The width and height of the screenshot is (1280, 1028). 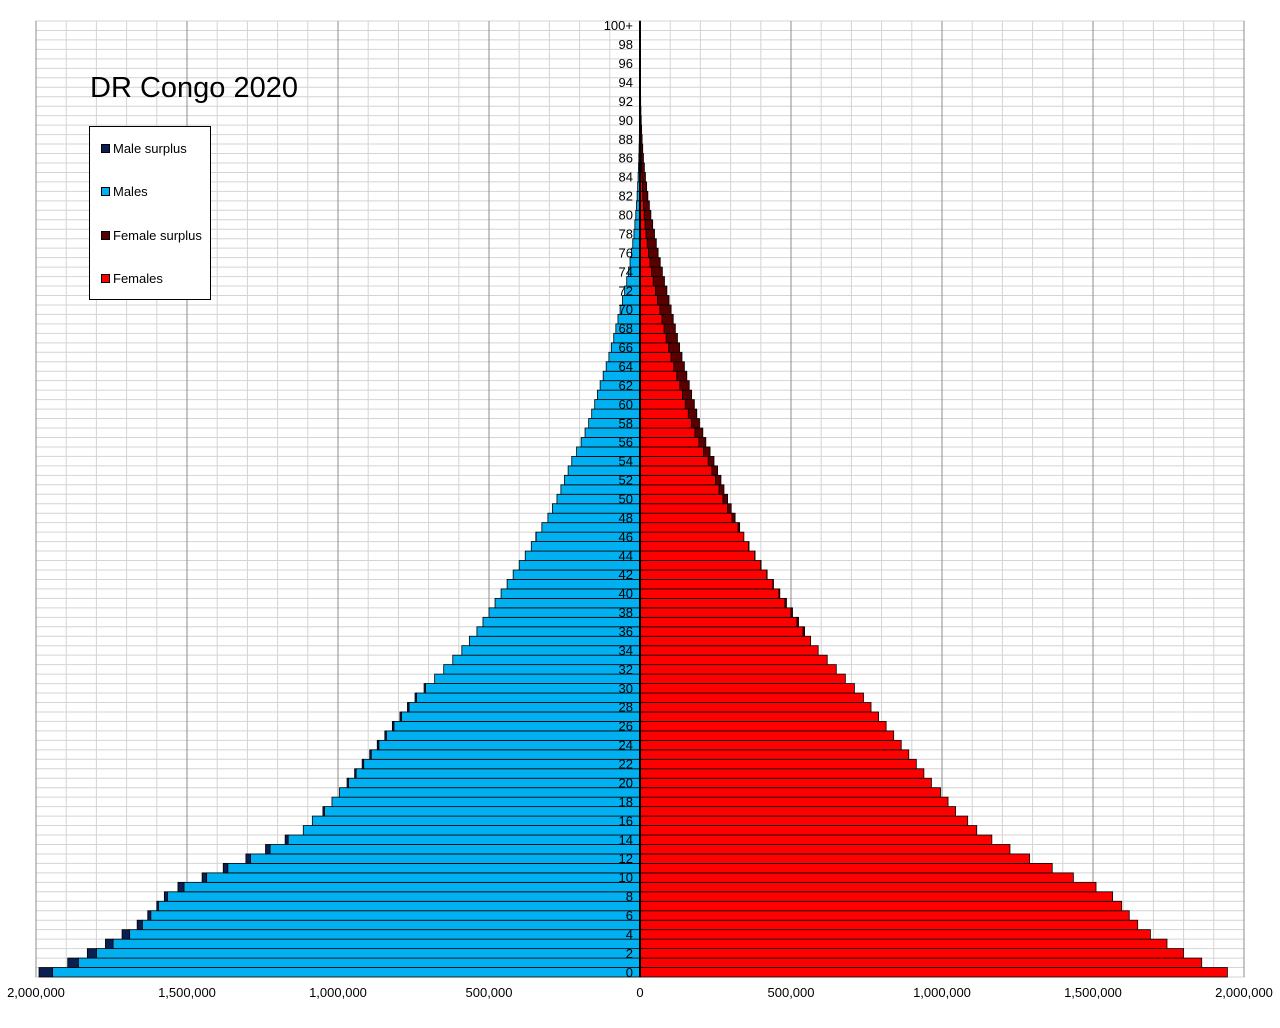 What do you see at coordinates (626, 688) in the screenshot?
I see `age-tick-label: 30` at bounding box center [626, 688].